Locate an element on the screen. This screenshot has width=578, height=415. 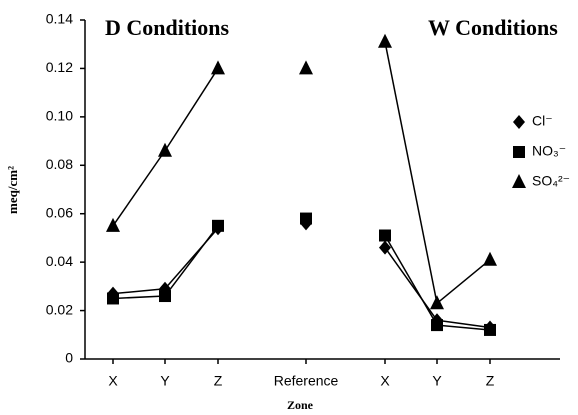
legend-label: NO₃⁻ is located at coordinates (549, 151).